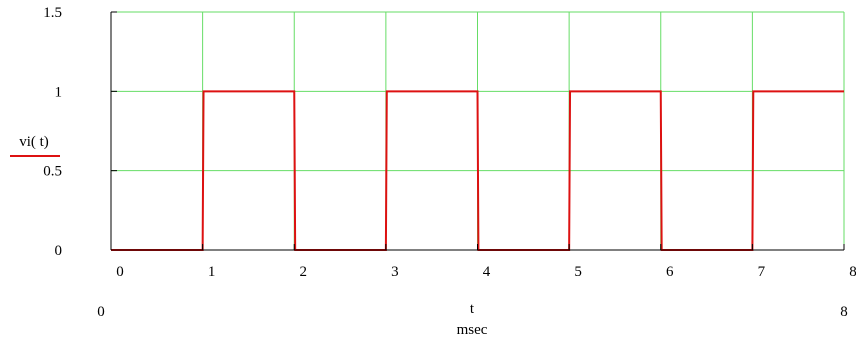  Describe the element at coordinates (304, 272) in the screenshot. I see `x-tick-label-2: 2` at that location.